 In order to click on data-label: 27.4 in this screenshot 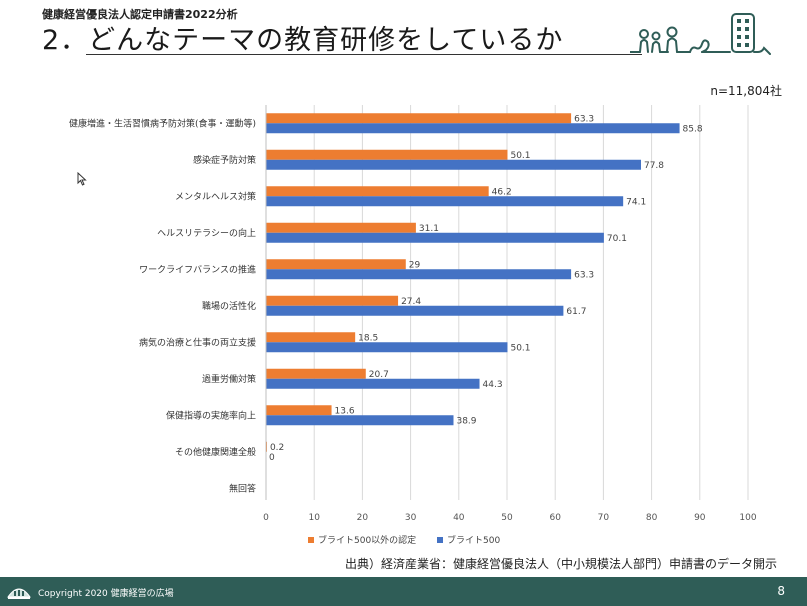, I will do `click(411, 302)`.